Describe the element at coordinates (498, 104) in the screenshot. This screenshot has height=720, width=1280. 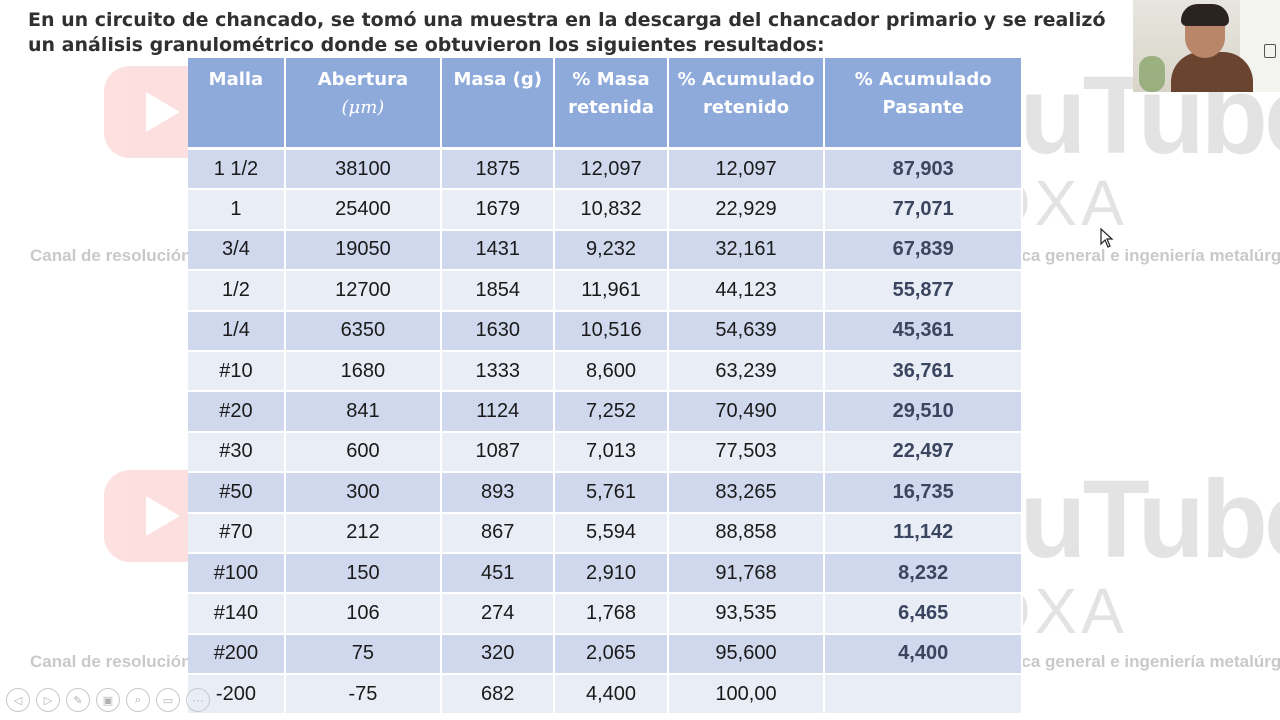
I see `header-masa: Masa (g)` at that location.